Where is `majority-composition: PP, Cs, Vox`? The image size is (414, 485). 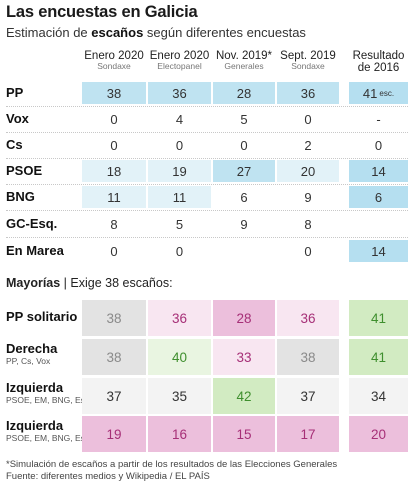 majority-composition: PP, Cs, Vox is located at coordinates (28, 361).